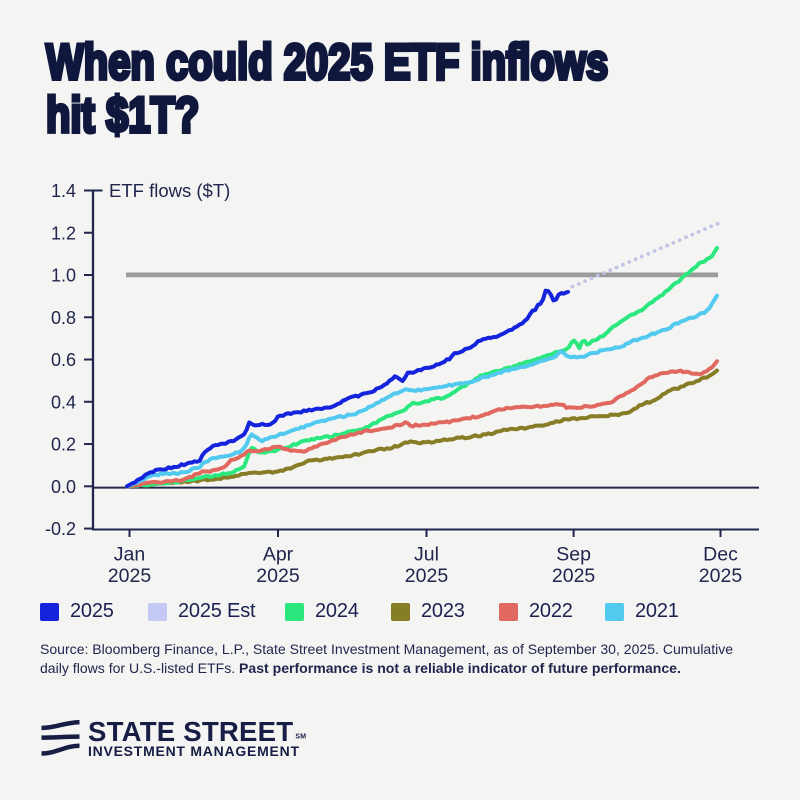  I want to click on svg-text: 0.8, so click(63, 318).